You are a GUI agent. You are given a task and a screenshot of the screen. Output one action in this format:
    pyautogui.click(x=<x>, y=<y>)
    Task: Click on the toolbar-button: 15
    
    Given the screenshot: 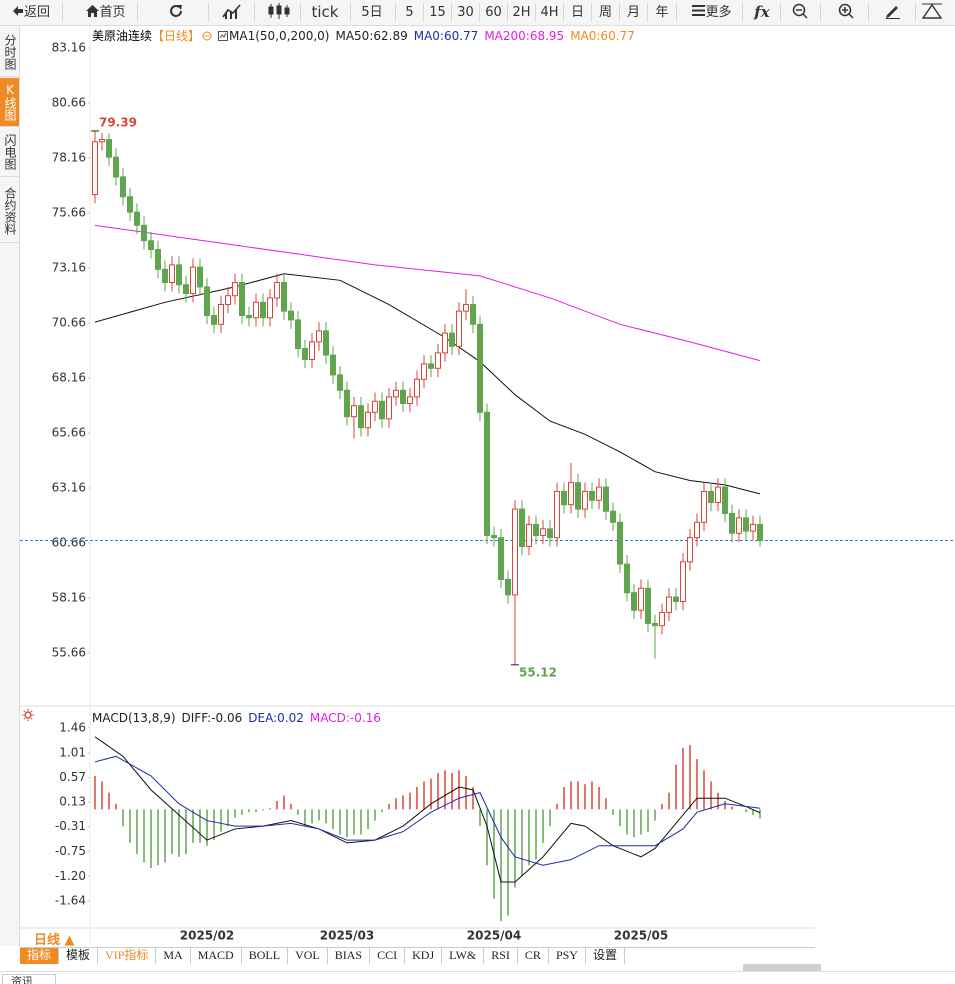 What is the action you would take?
    pyautogui.click(x=437, y=12)
    